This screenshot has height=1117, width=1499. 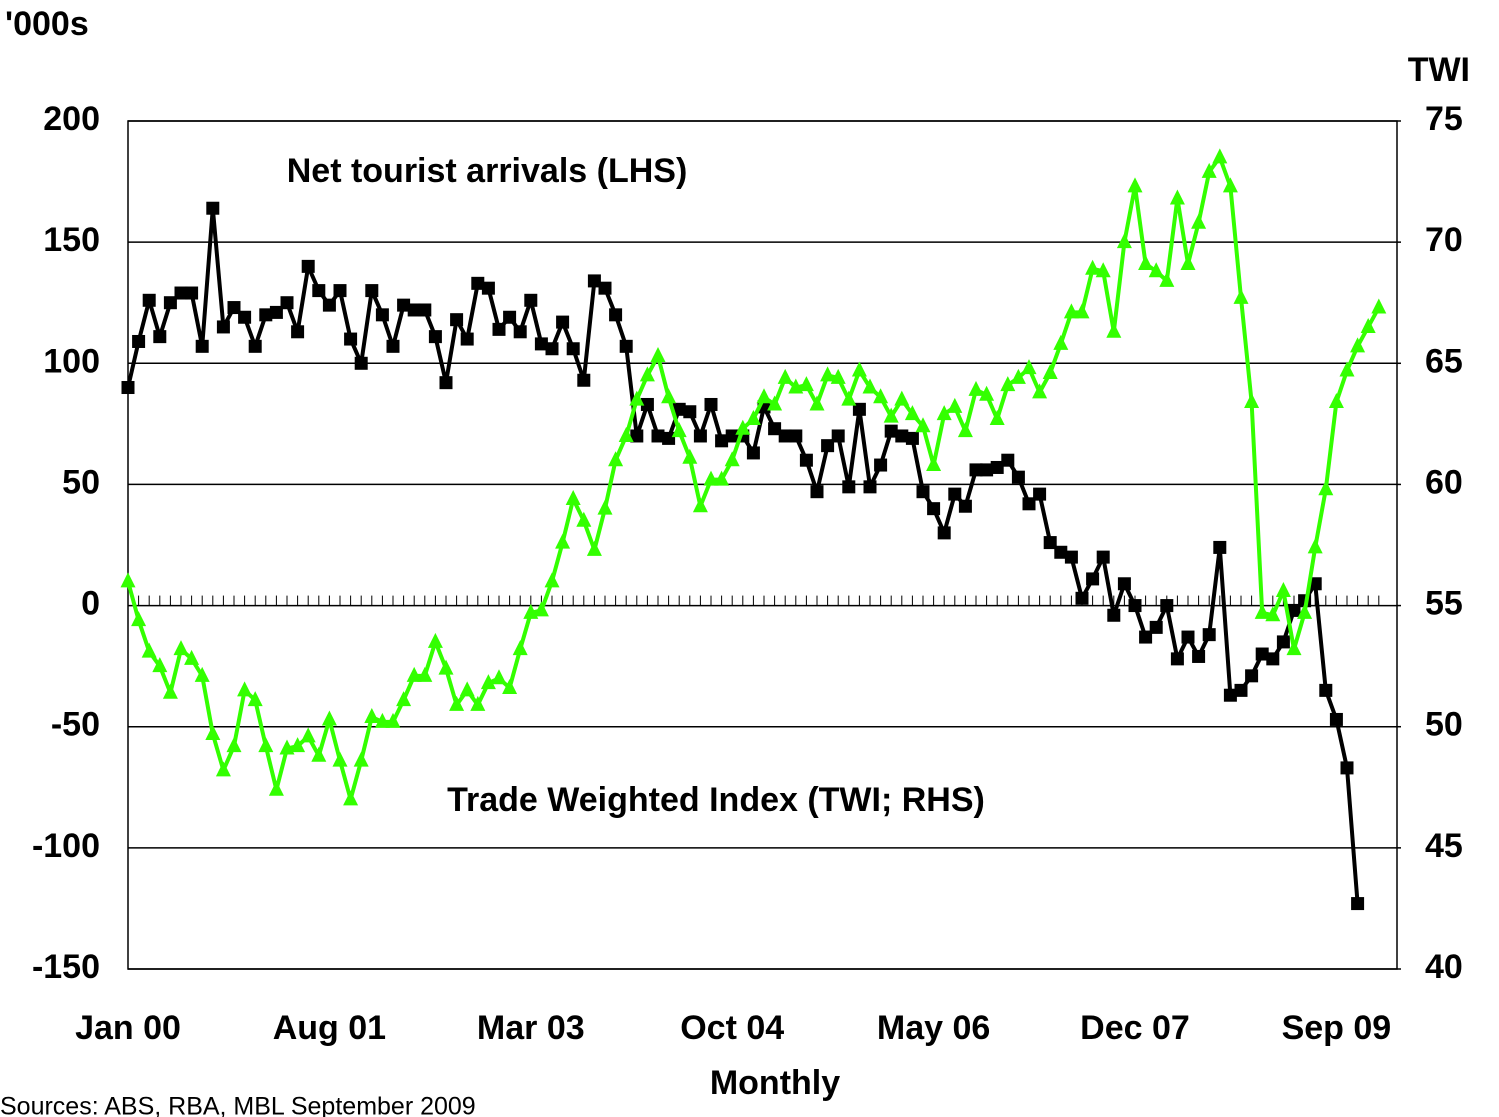 What do you see at coordinates (81, 482) in the screenshot?
I see `y-tick-label: 50` at bounding box center [81, 482].